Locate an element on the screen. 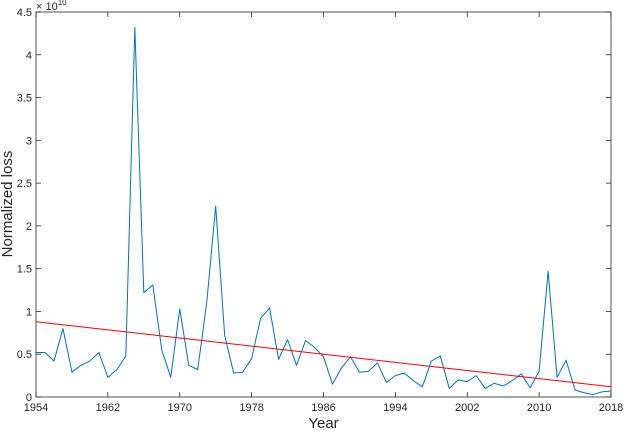 The width and height of the screenshot is (640, 431). x-axis-title: Year is located at coordinates (323, 423).